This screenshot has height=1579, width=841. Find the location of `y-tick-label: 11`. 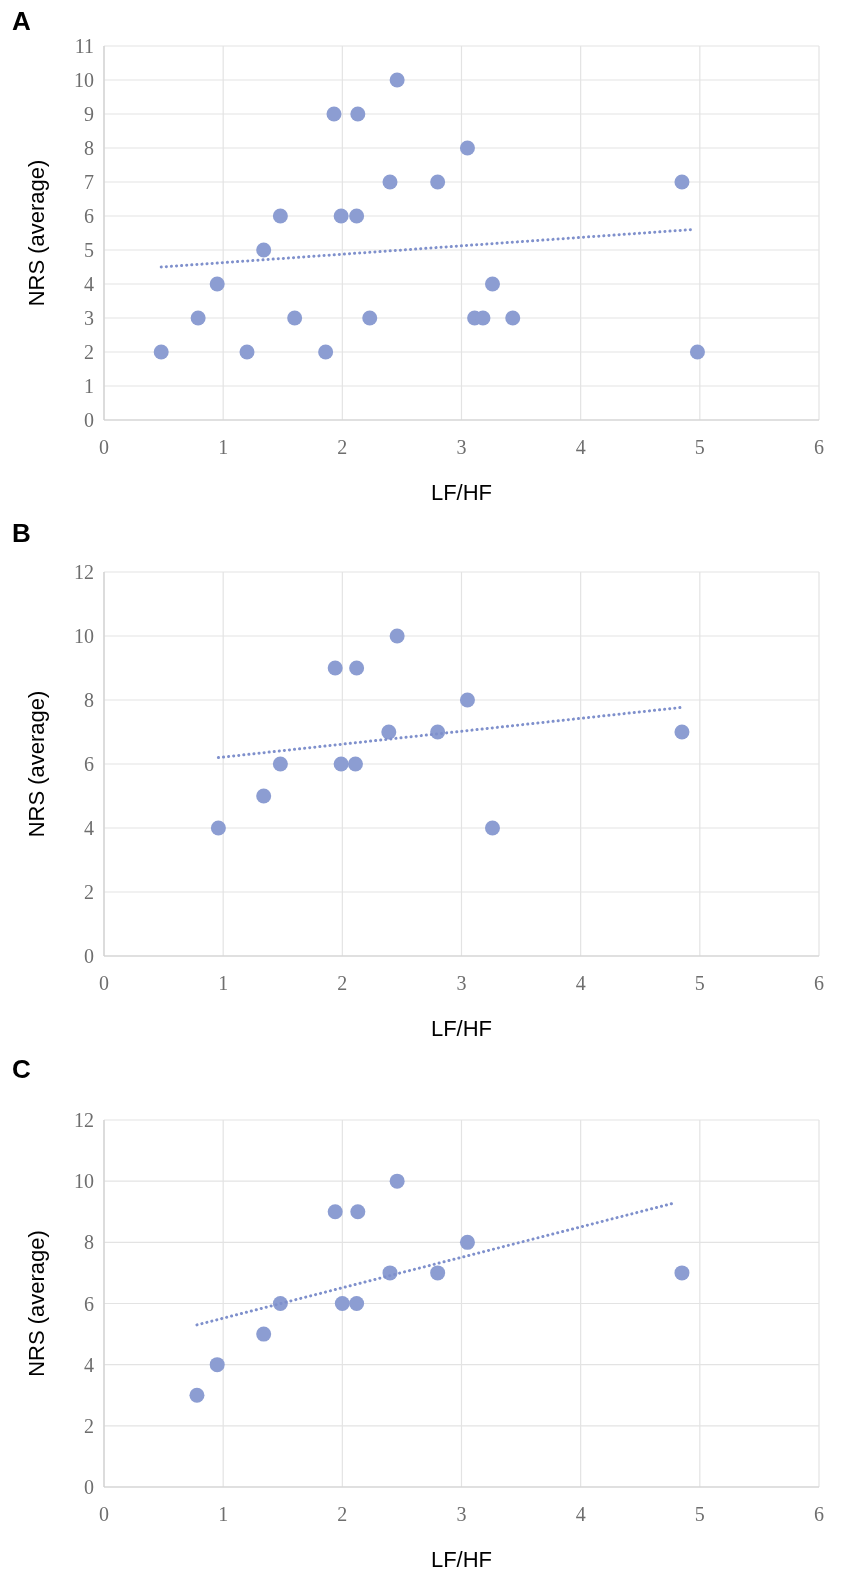

y-tick-label: 11 is located at coordinates (84, 46).